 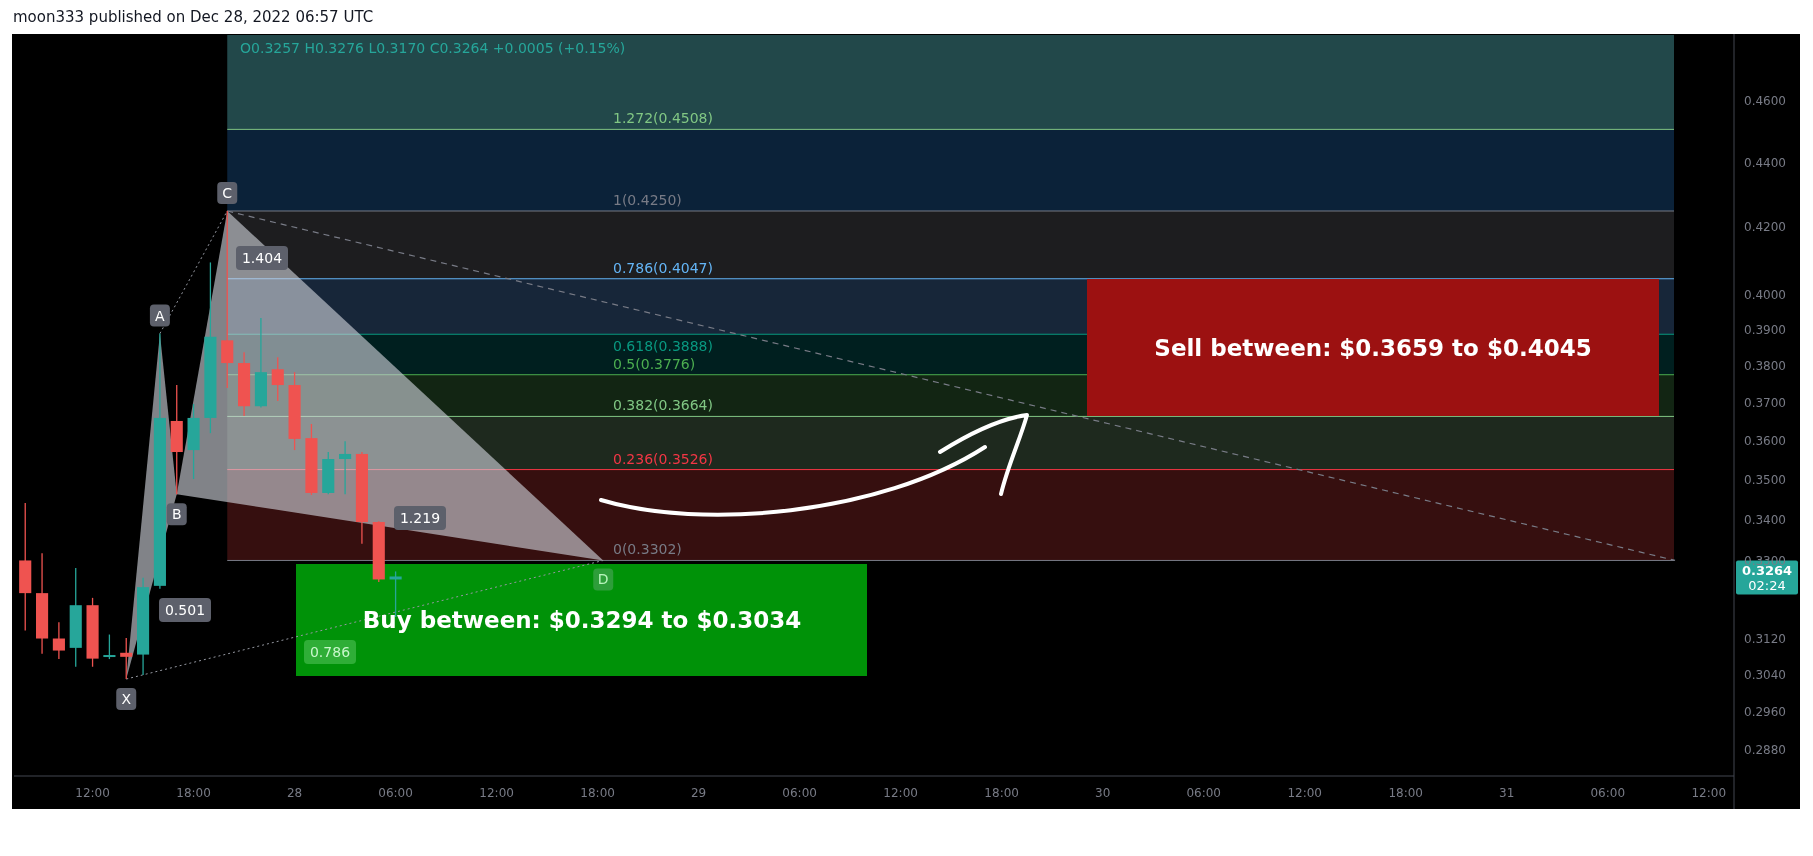 I want to click on y-tick-label: 0.3700, so click(x=1765, y=402).